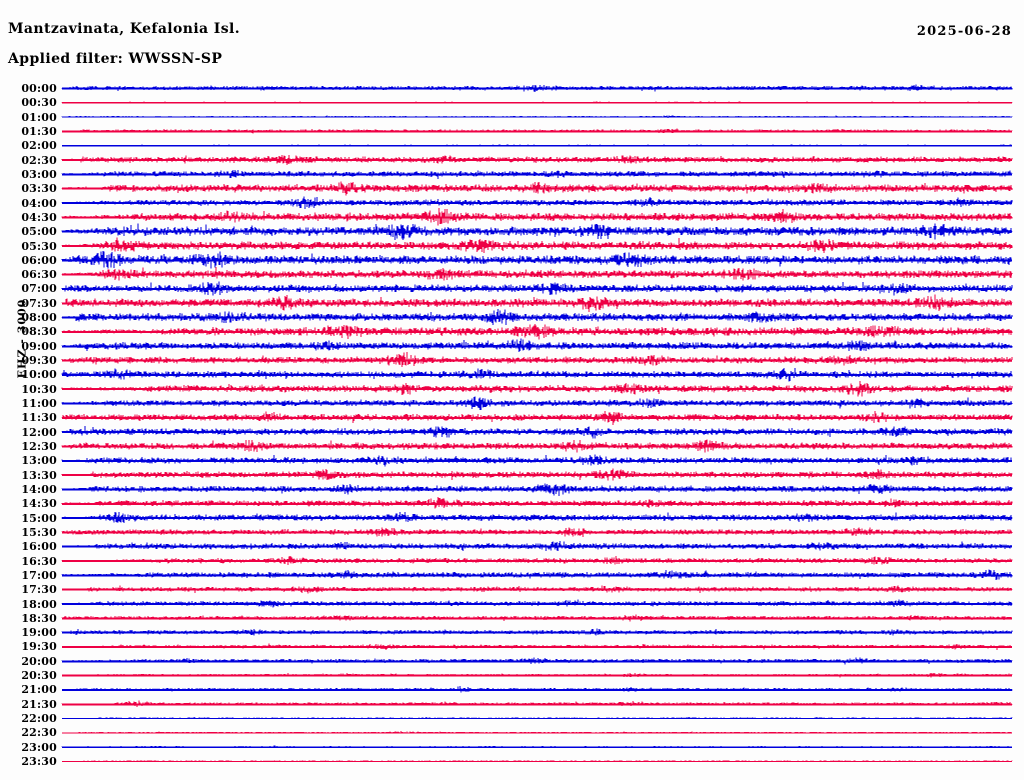  I want to click on time-label: 13:00, so click(39, 461).